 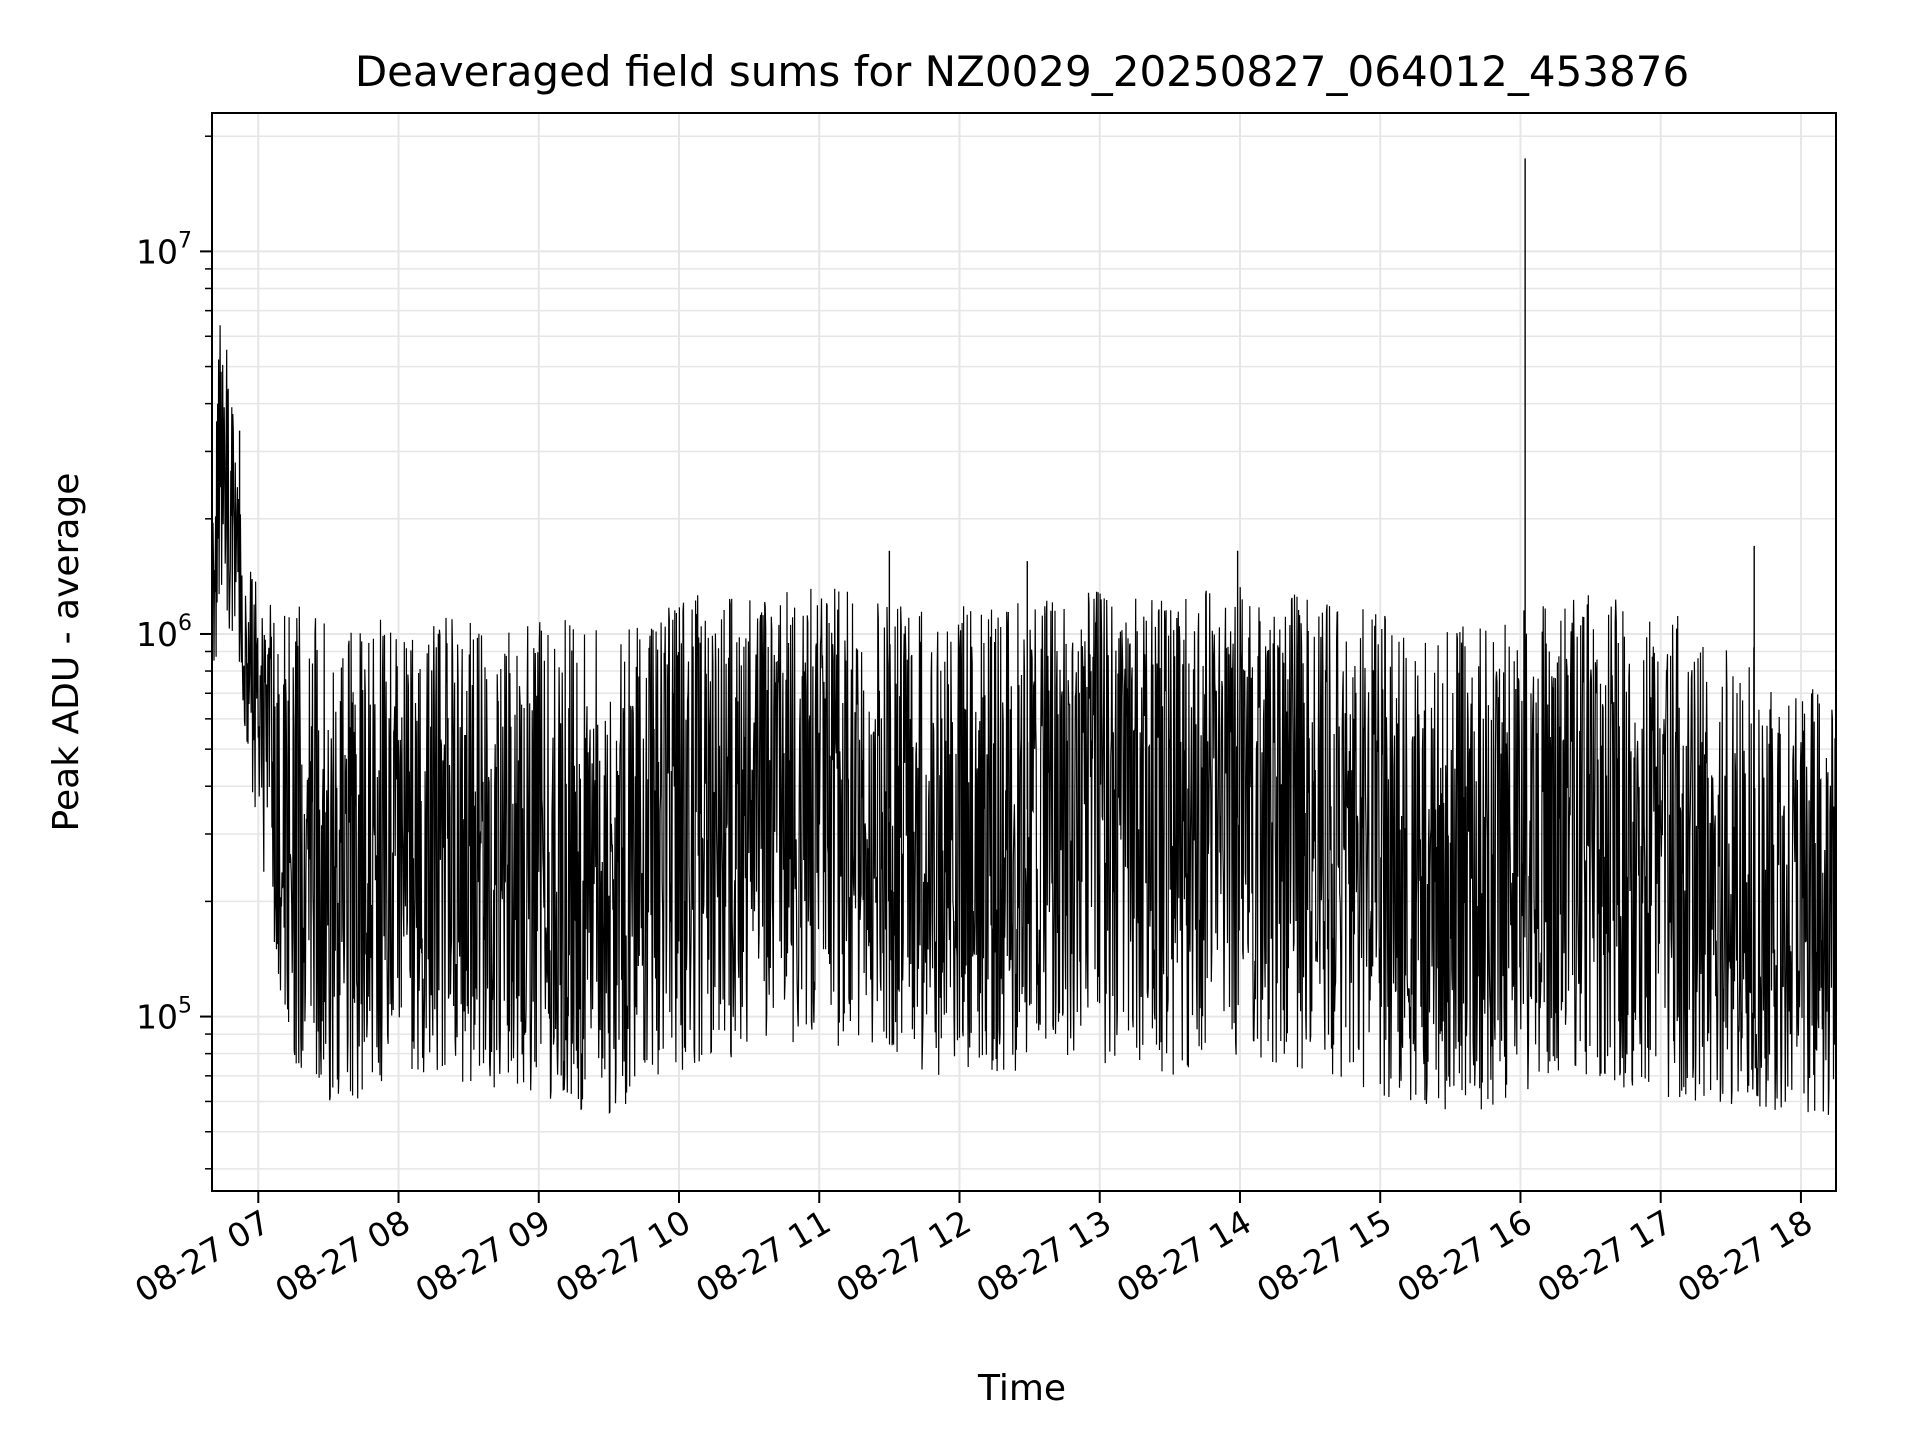 I want to click on y-tick-label: 10⁷, so click(x=164, y=249).